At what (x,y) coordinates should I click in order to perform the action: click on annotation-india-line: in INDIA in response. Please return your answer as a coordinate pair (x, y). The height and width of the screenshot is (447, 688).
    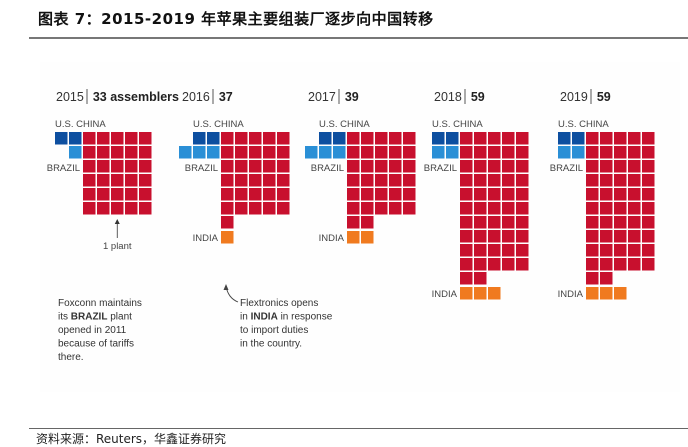
    Looking at the image, I should click on (286, 317).